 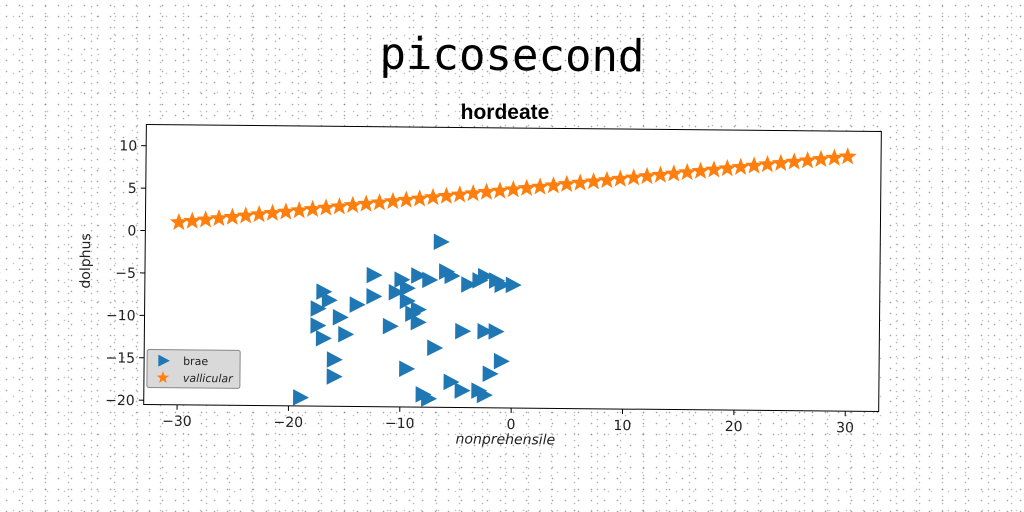 What do you see at coordinates (163, 377) in the screenshot?
I see `legend-marker-vallicular` at bounding box center [163, 377].